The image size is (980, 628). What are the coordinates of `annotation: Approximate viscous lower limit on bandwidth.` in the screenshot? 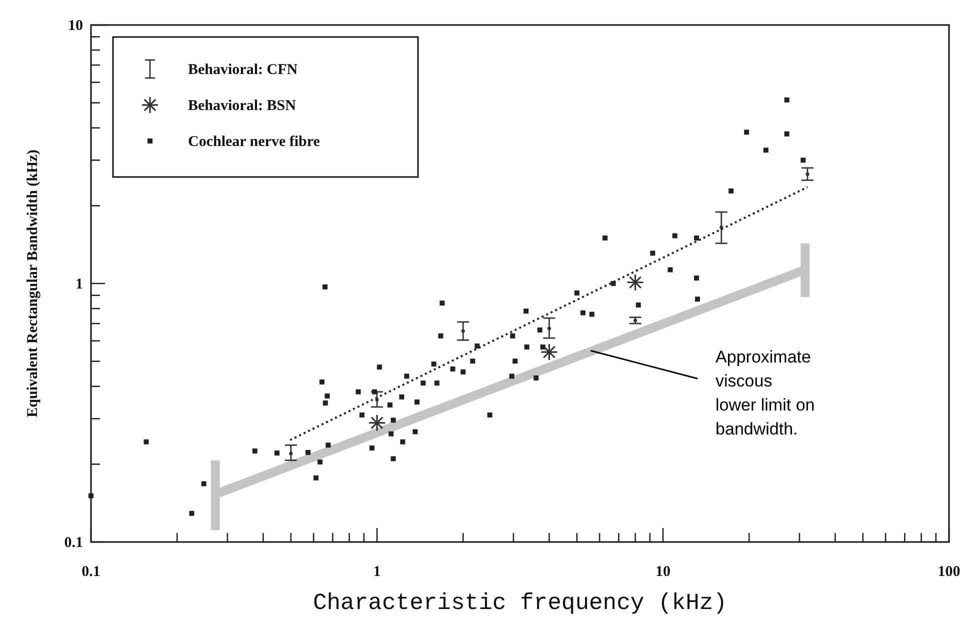 It's located at (765, 393).